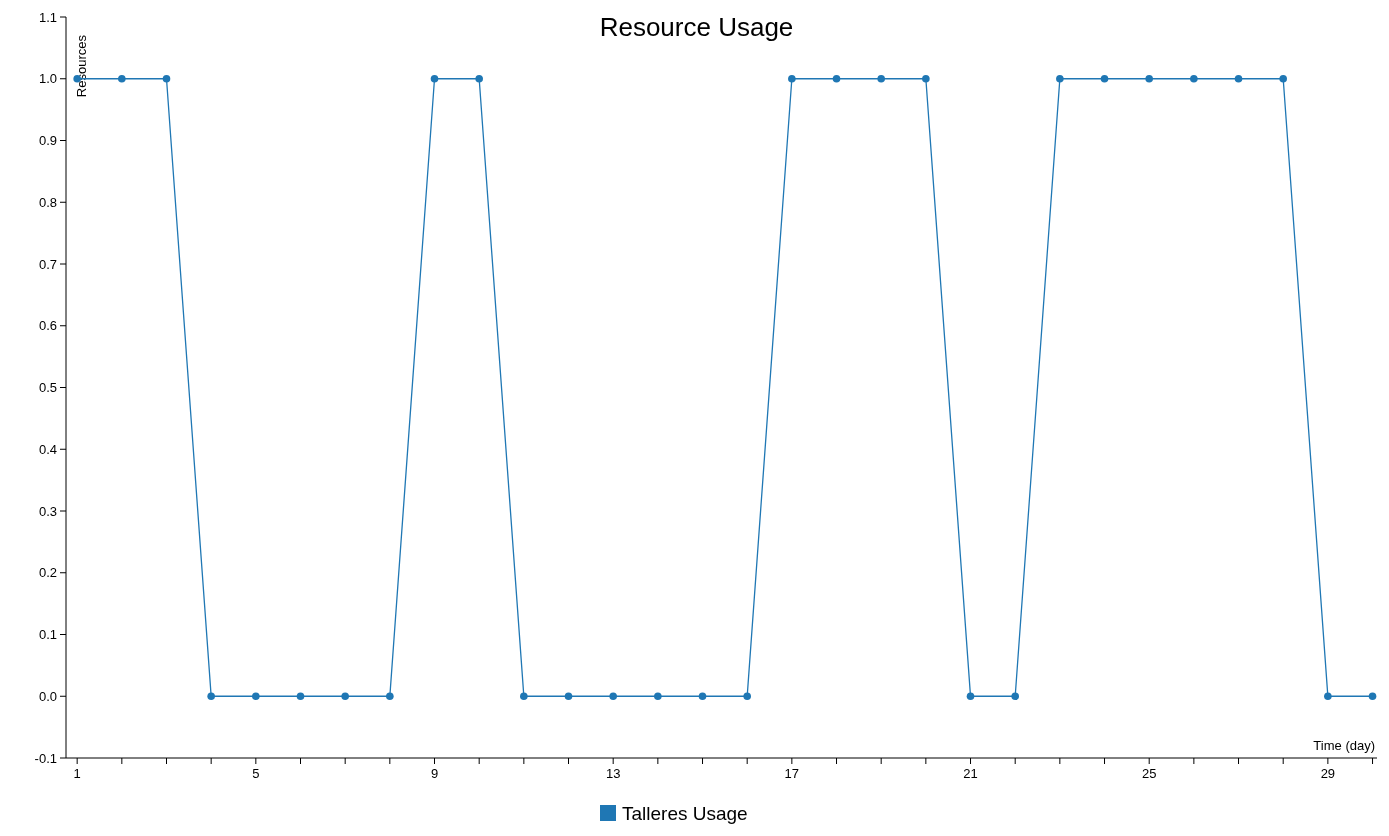 The image size is (1389, 836). Describe the element at coordinates (47, 449) in the screenshot. I see `y-tick-label: 0.4` at that location.